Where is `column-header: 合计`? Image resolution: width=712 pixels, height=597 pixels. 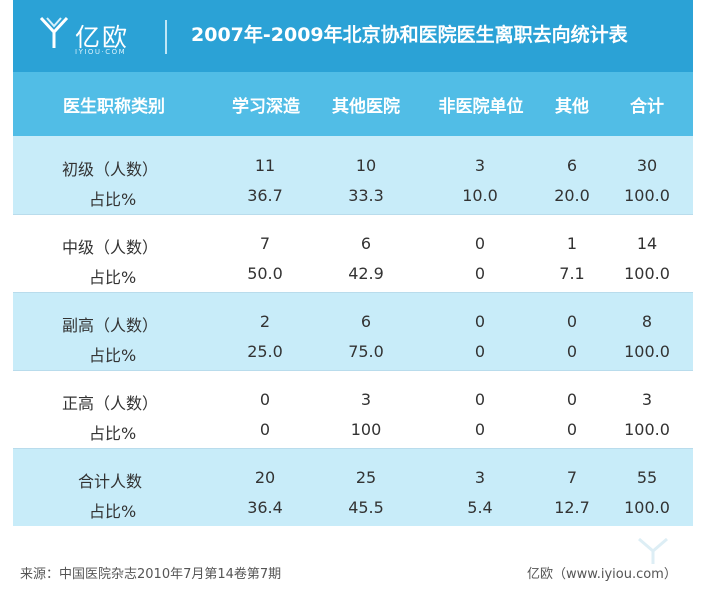 column-header: 合计 is located at coordinates (647, 107).